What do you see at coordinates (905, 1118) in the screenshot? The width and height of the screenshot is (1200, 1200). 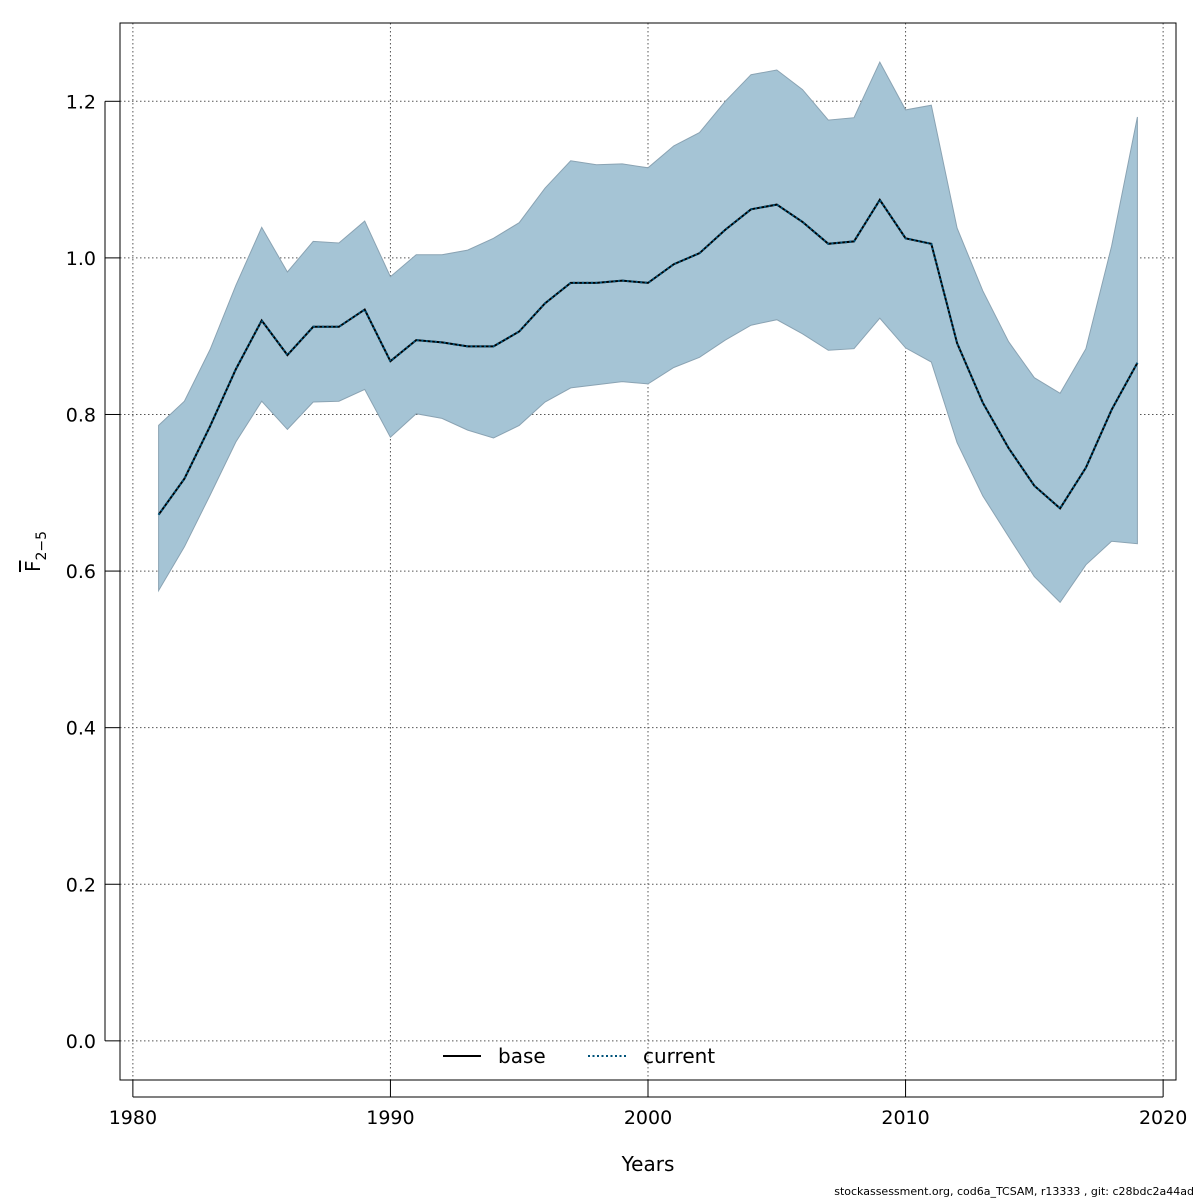 I see `x-tick-label: 2010` at bounding box center [905, 1118].